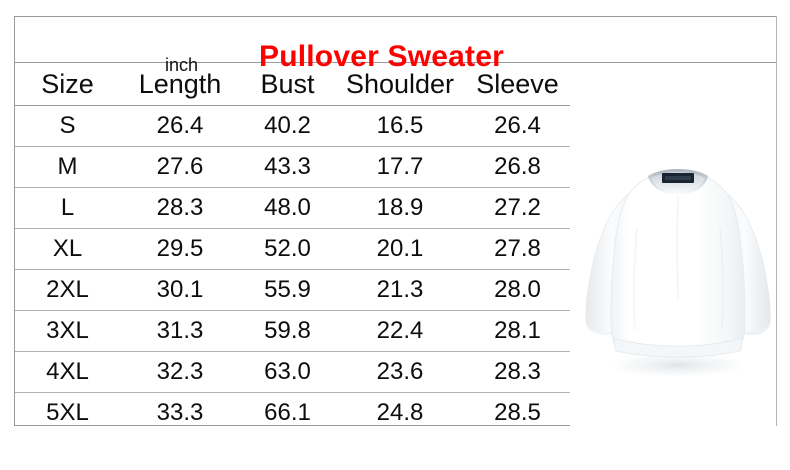 The image size is (790, 470). I want to click on table-row: 2XL 30.1 55.9 21.3 28.0, so click(292, 290).